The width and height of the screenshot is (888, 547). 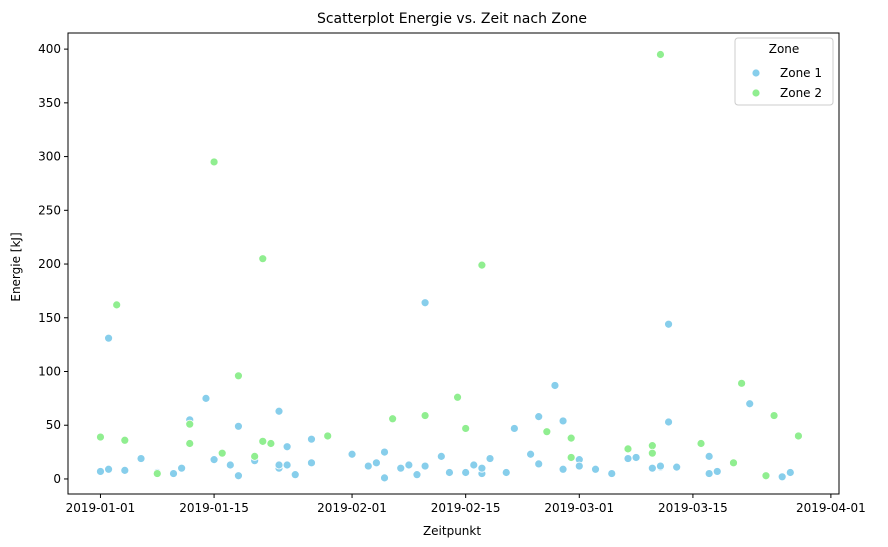 What do you see at coordinates (579, 508) in the screenshot?
I see `x-tick-label: 2019-03-01` at bounding box center [579, 508].